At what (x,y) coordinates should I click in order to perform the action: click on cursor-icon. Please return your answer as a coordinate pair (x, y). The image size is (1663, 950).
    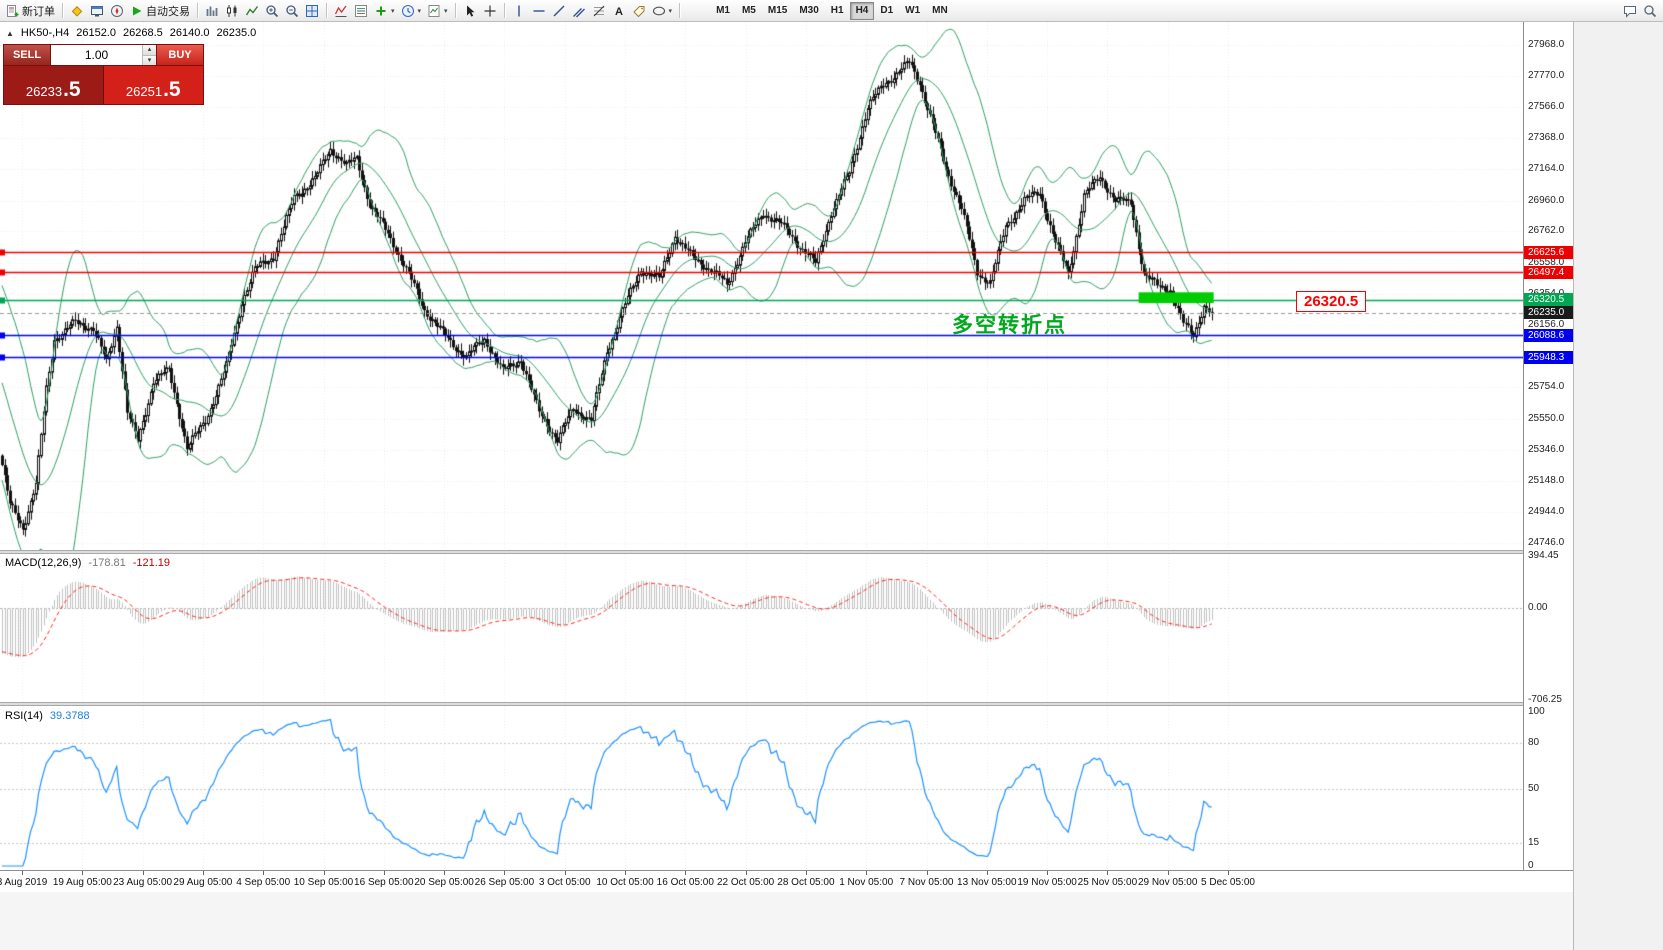
    Looking at the image, I should click on (470, 11).